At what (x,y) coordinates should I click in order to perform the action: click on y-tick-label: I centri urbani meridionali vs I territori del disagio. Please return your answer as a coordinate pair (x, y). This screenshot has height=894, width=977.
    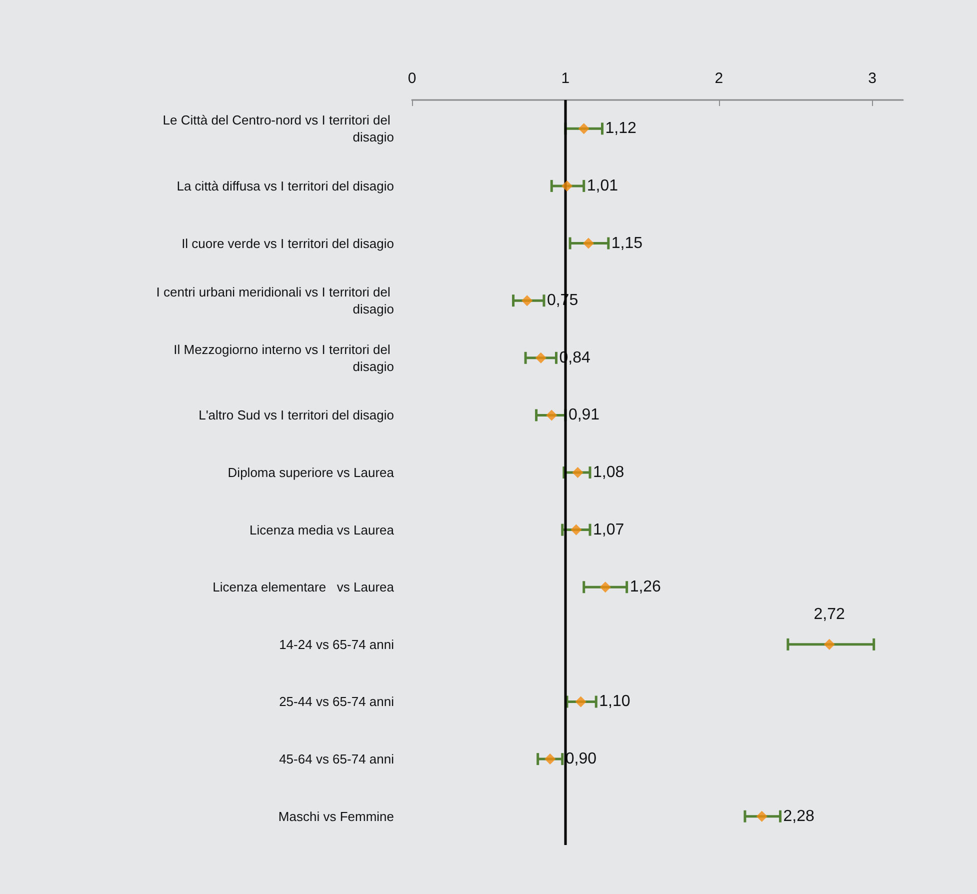
    Looking at the image, I should click on (275, 300).